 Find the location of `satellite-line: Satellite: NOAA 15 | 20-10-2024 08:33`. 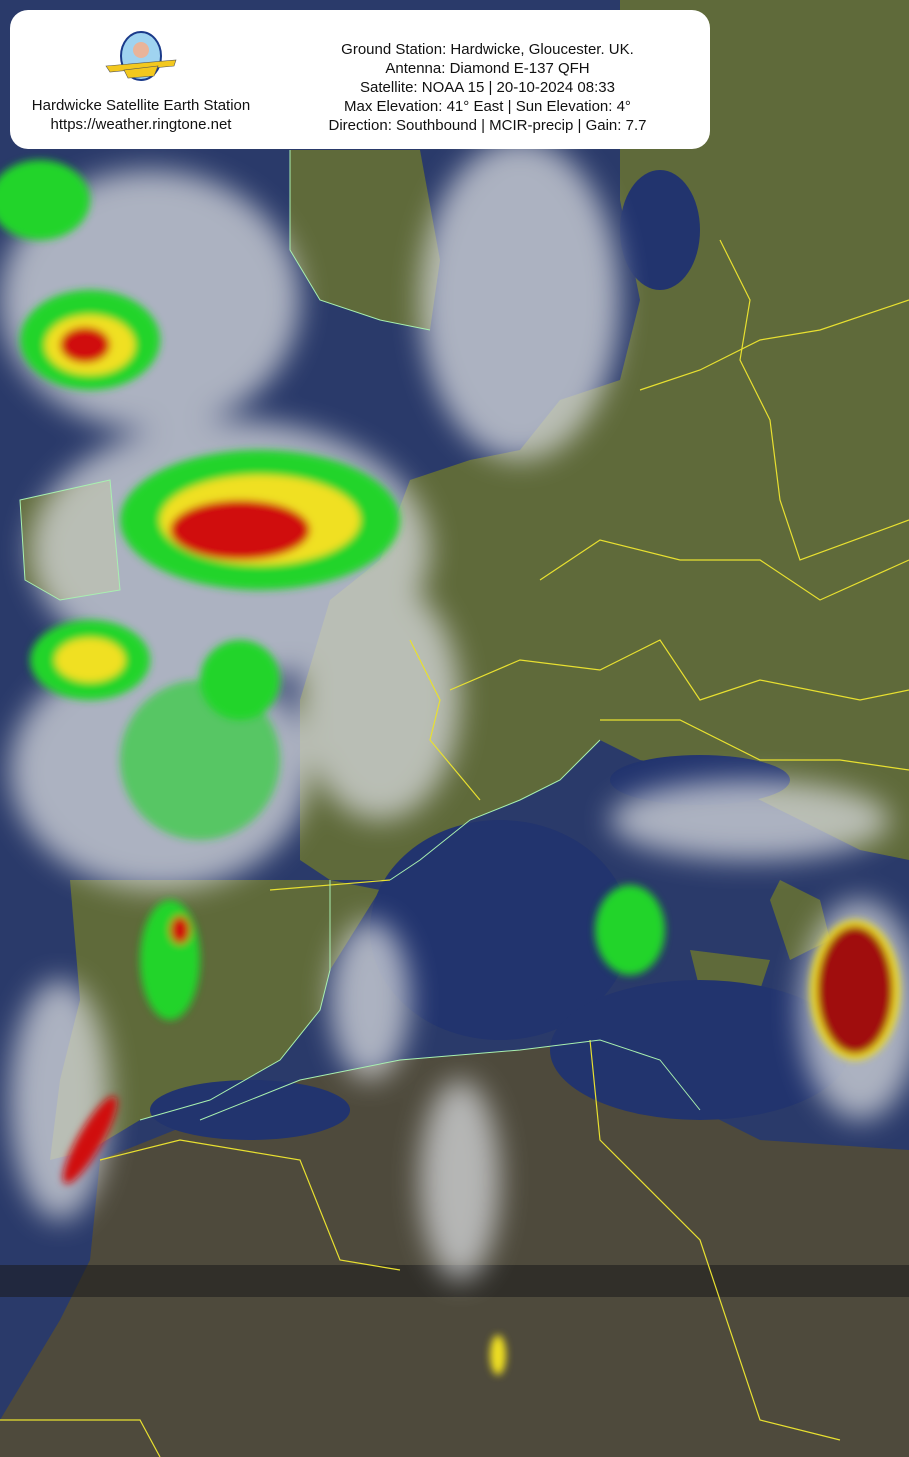

satellite-line: Satellite: NOAA 15 | 20-10-2024 08:33 is located at coordinates (487, 87).